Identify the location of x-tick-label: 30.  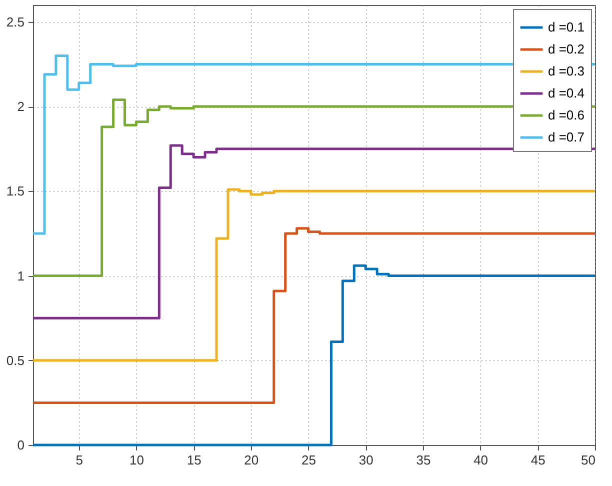
(366, 460).